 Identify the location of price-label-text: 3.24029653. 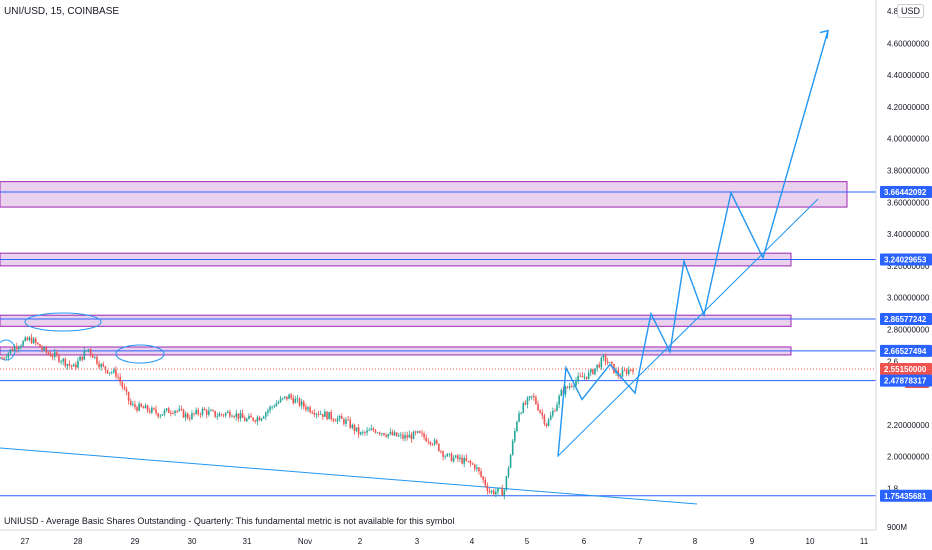
(905, 259).